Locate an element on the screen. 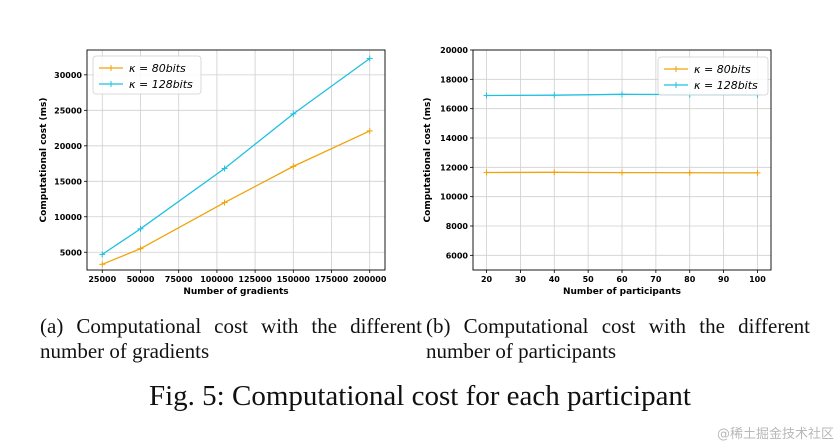 The height and width of the screenshot is (446, 840). x-tick-label: 100 is located at coordinates (757, 279).